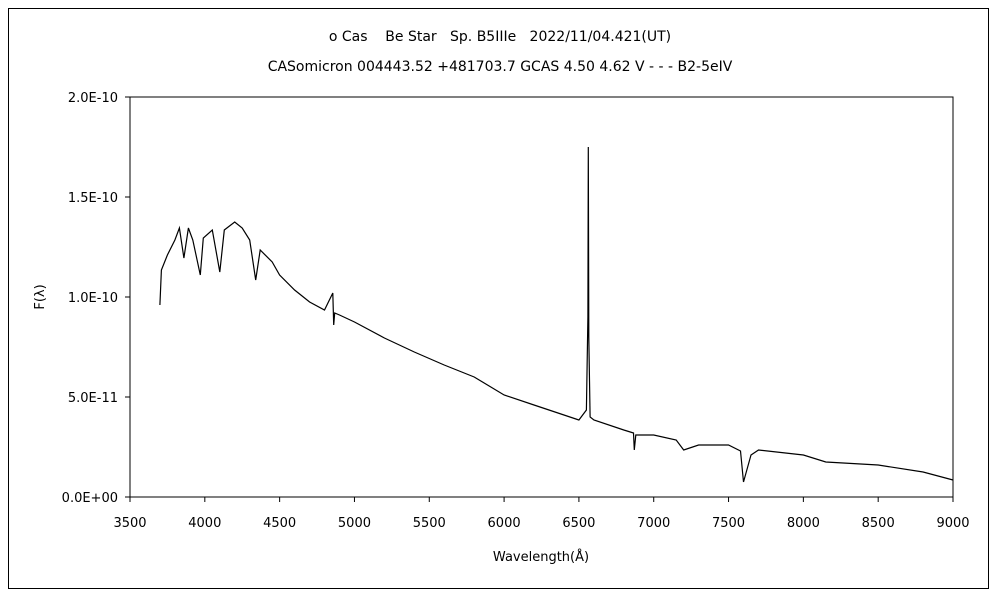 This screenshot has width=1000, height=600. What do you see at coordinates (279, 523) in the screenshot?
I see `x-tick-label: 4500` at bounding box center [279, 523].